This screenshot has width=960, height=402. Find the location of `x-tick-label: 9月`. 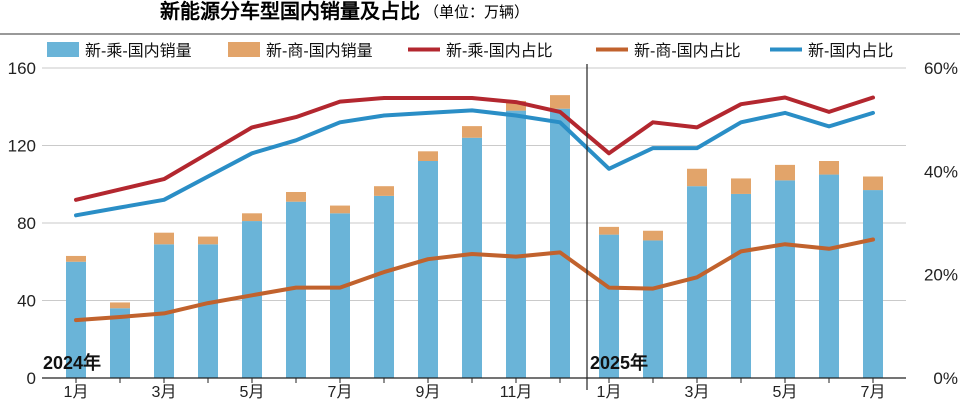

x-tick-label: 9月 is located at coordinates (428, 392).